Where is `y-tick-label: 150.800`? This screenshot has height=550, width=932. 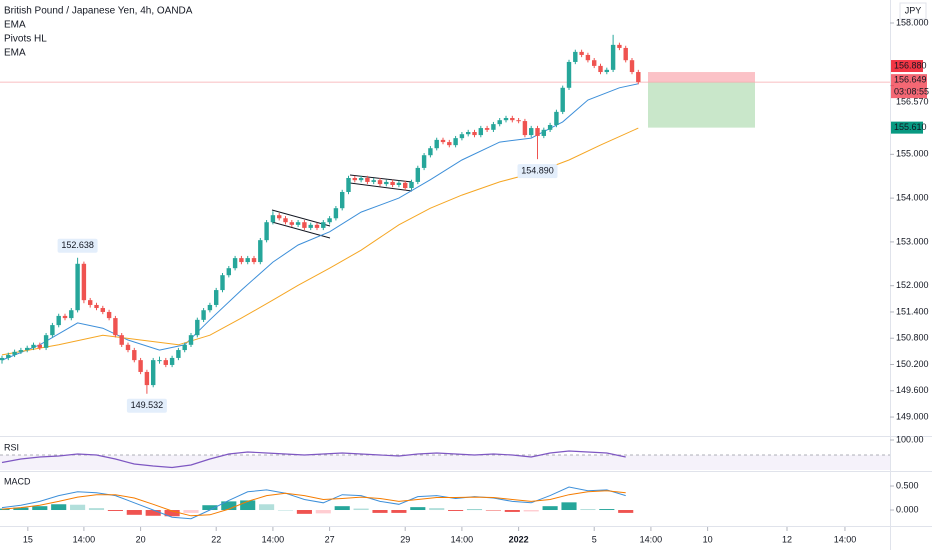
y-tick-label: 150.800 is located at coordinates (912, 338).